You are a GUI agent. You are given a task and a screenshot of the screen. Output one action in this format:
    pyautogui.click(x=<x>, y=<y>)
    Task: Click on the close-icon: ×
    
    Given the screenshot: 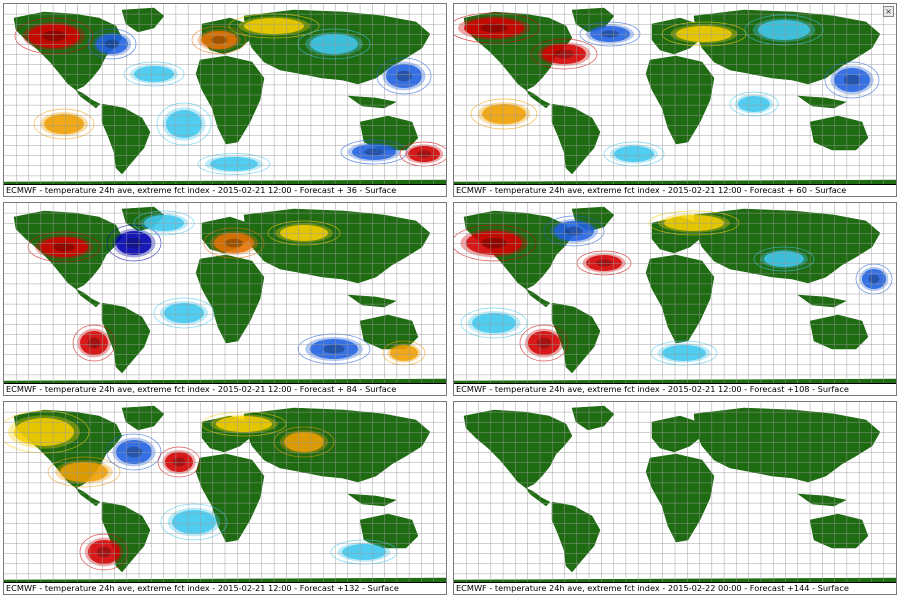 What is the action you would take?
    pyautogui.click(x=888, y=11)
    